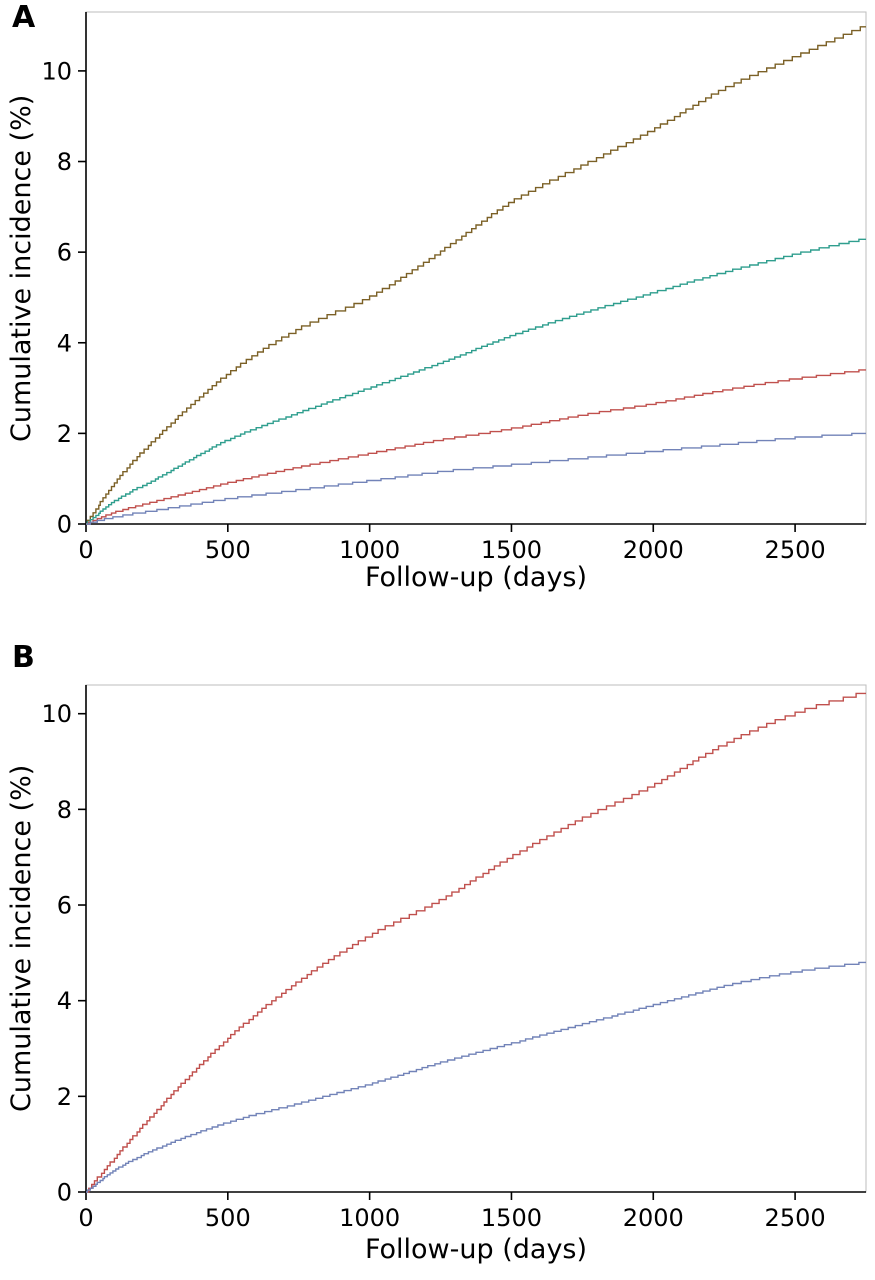 This screenshot has width=875, height=1280. What do you see at coordinates (23, 657) in the screenshot?
I see `panel-b-letter: B` at bounding box center [23, 657].